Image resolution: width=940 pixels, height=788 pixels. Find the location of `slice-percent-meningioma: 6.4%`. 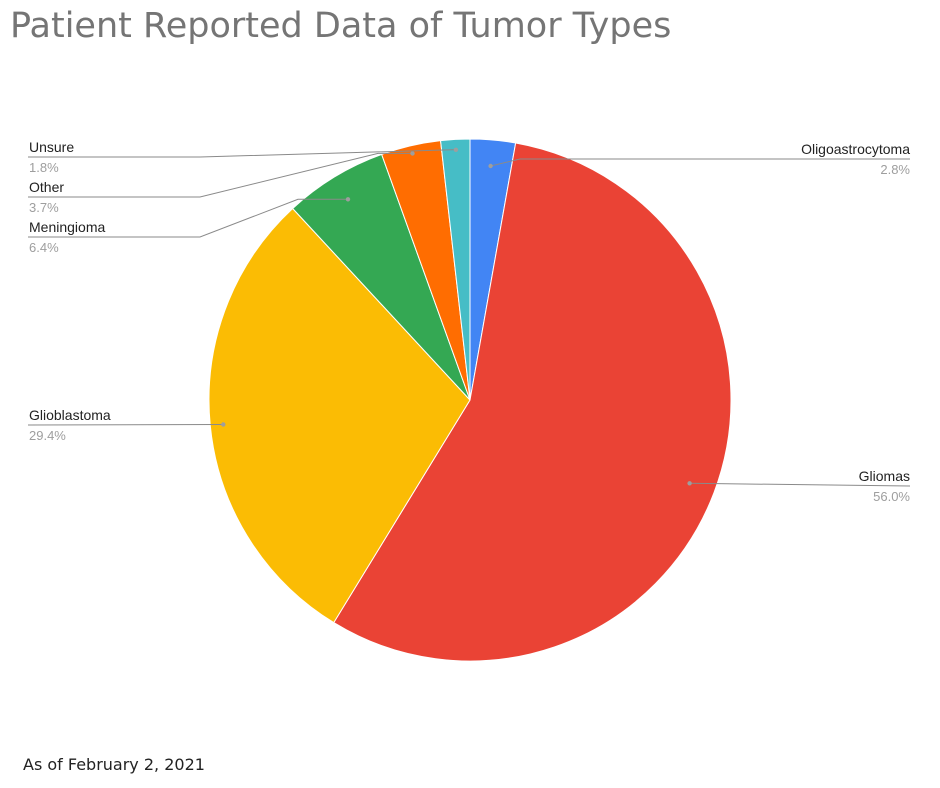

slice-percent-meningioma: 6.4% is located at coordinates (44, 247).